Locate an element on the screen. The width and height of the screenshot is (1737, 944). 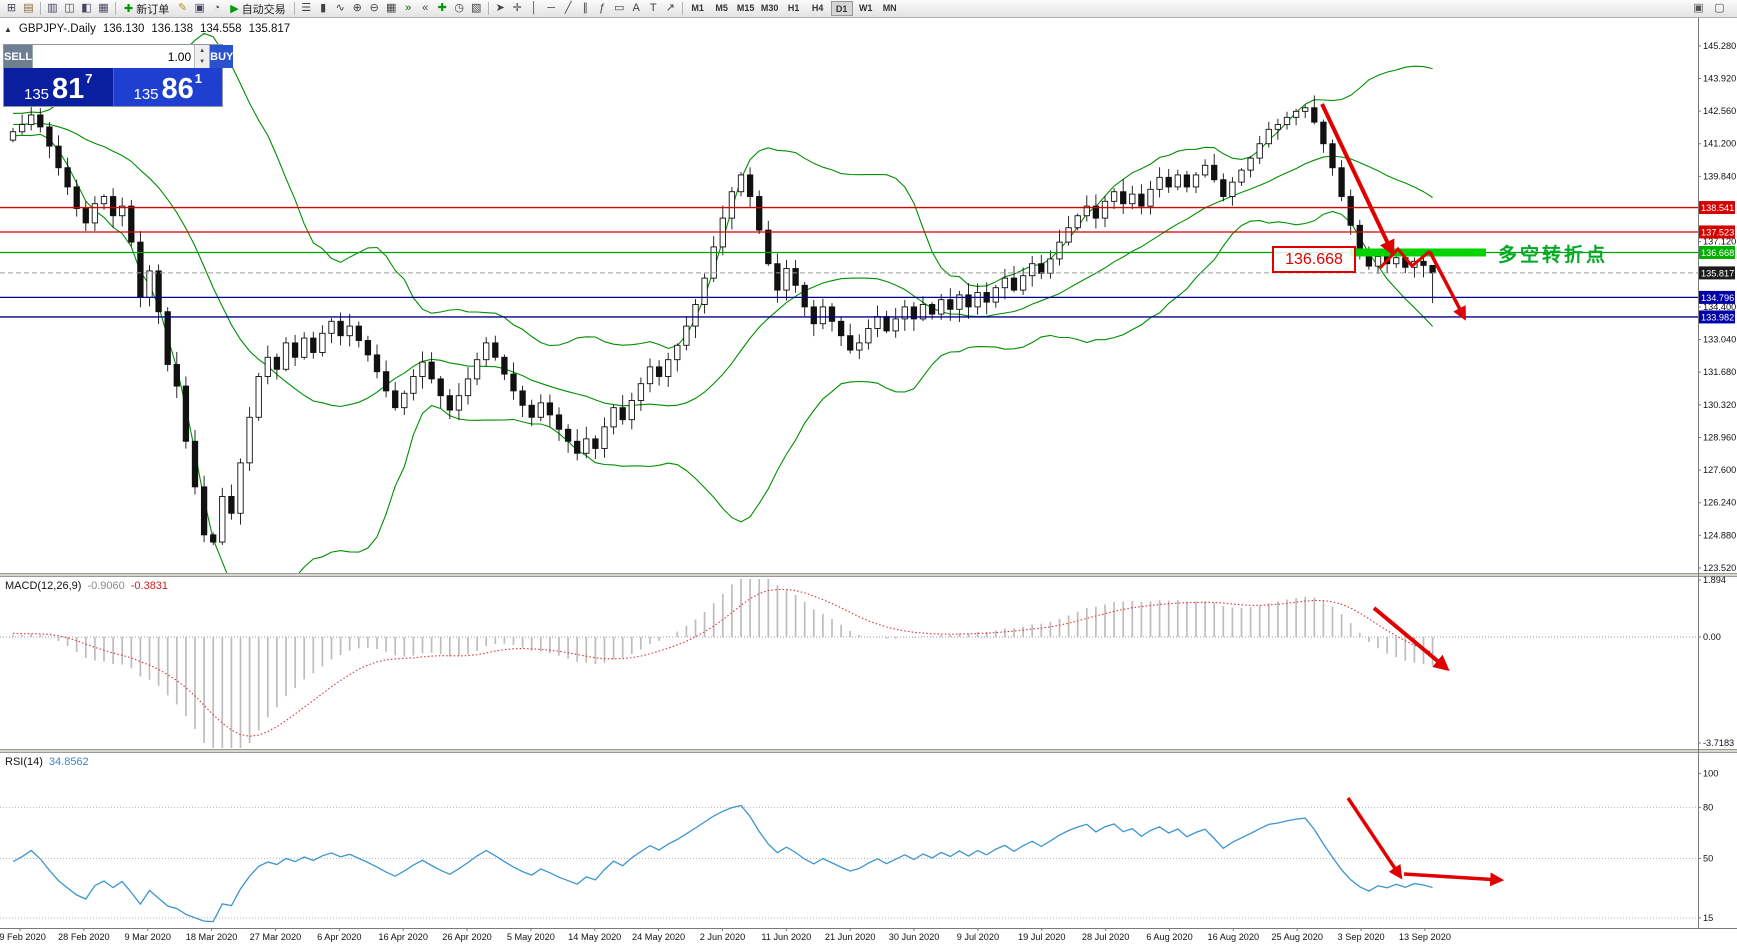
svg-text: 133.040 is located at coordinates (1719, 340).